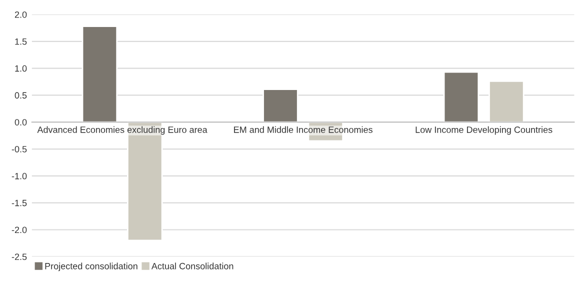 The height and width of the screenshot is (290, 580). Describe the element at coordinates (20, 14) in the screenshot. I see `y-tick-label: 2.0` at that location.